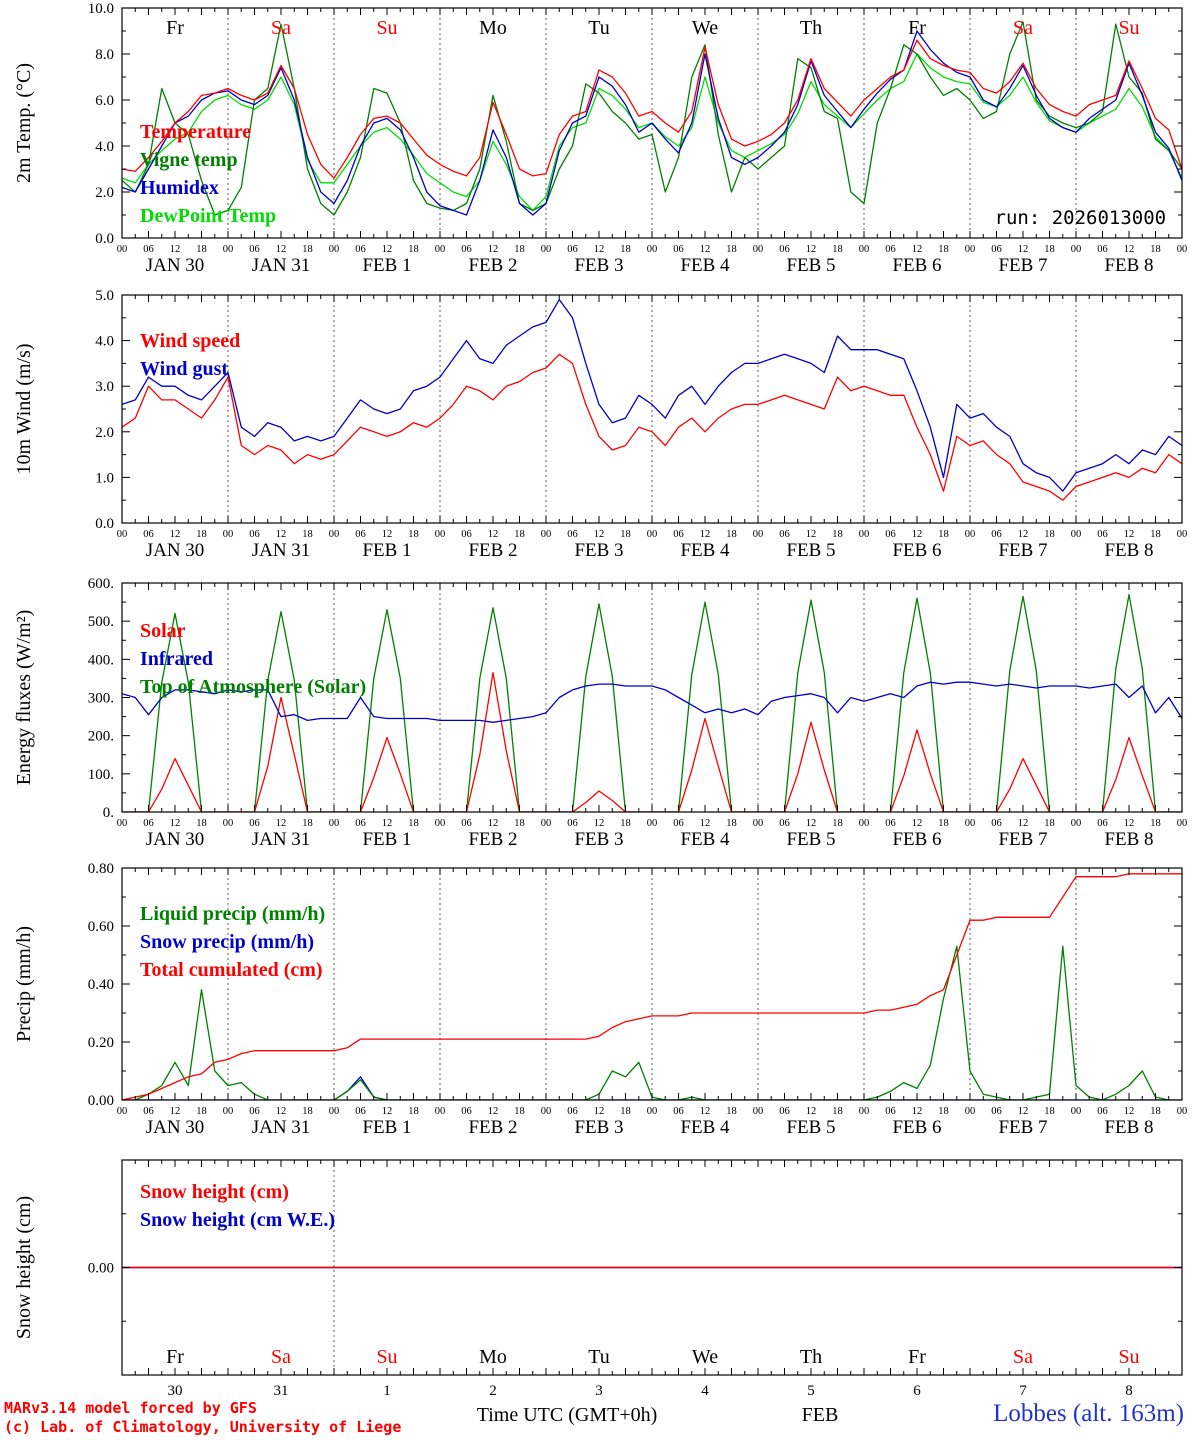 This screenshot has width=1194, height=1440. Describe the element at coordinates (492, 265) in the screenshot. I see `date-label: FEB 2` at that location.